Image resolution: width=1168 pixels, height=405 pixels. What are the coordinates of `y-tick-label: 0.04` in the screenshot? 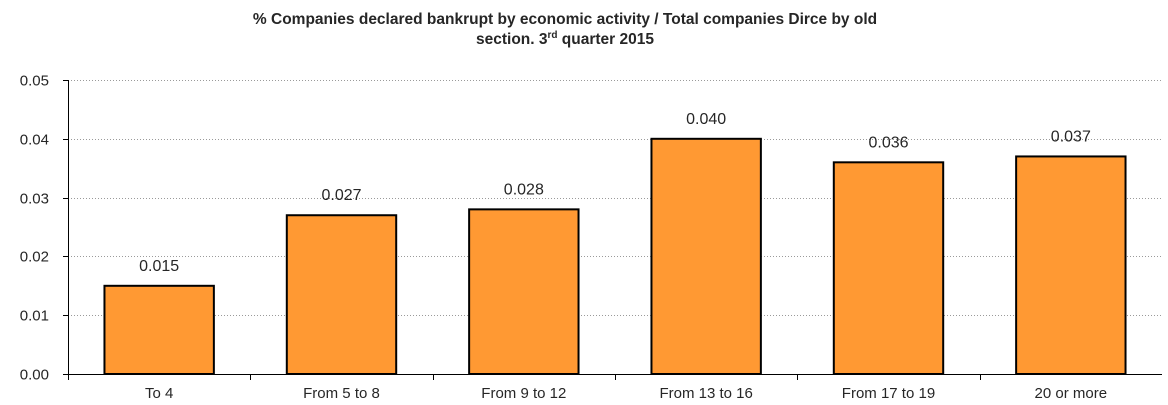 It's located at (34, 140).